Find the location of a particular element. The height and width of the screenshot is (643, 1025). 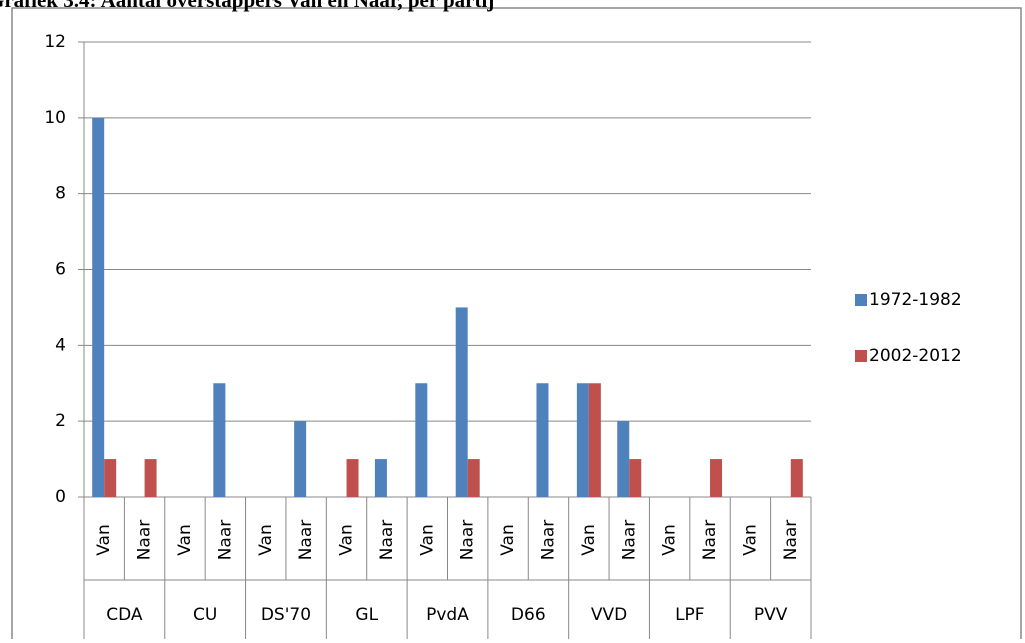

group-label: LPF is located at coordinates (690, 615).